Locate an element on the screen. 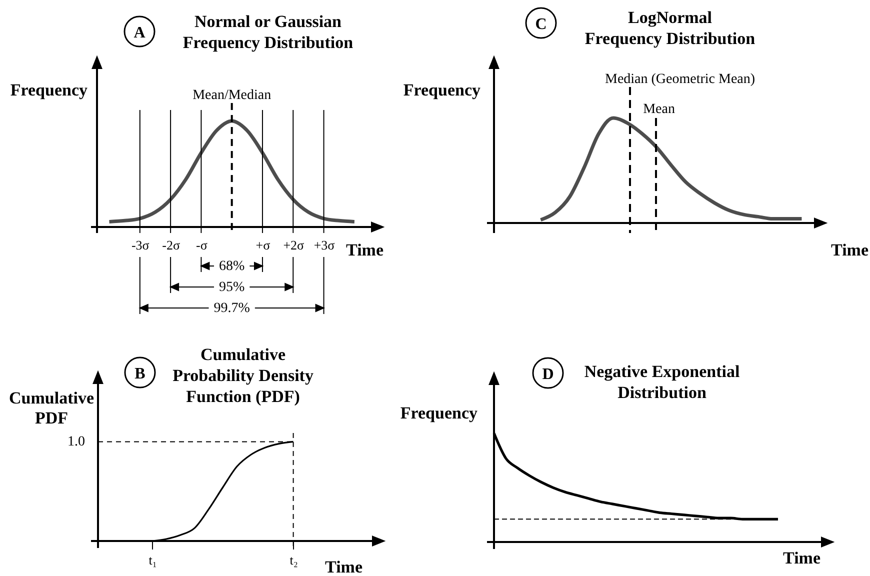 This screenshot has height=576, width=870. text: C is located at coordinates (541, 24).